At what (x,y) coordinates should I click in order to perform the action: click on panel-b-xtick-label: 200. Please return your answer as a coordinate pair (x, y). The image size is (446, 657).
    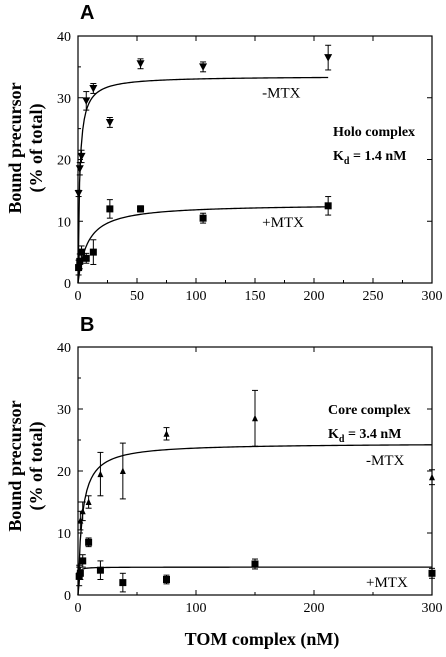
    Looking at the image, I should click on (314, 608).